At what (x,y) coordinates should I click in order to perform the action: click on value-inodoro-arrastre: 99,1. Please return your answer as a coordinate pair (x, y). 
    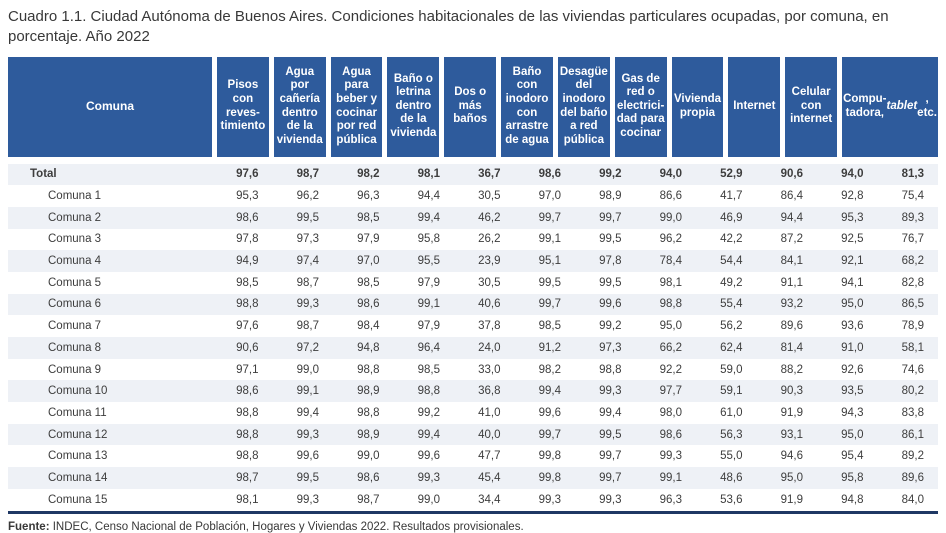
    Looking at the image, I should click on (549, 239).